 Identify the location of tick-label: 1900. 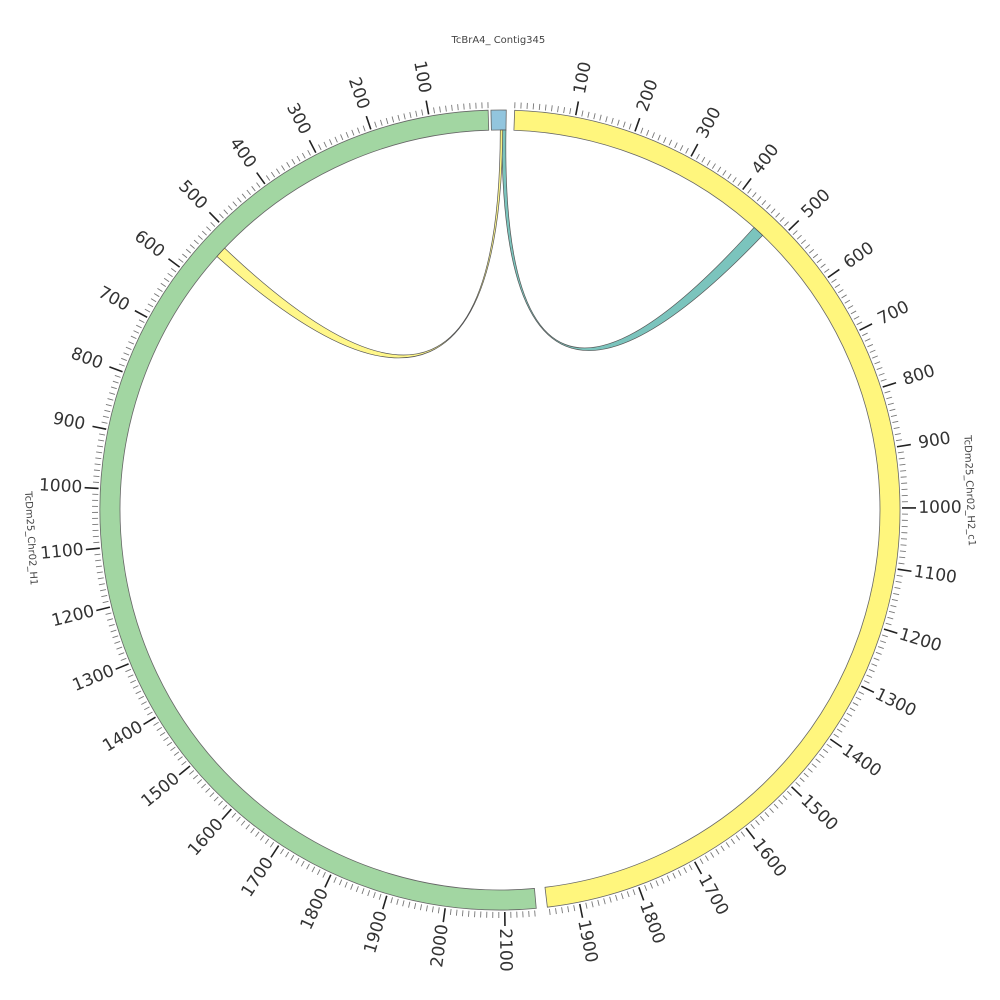
(375, 932).